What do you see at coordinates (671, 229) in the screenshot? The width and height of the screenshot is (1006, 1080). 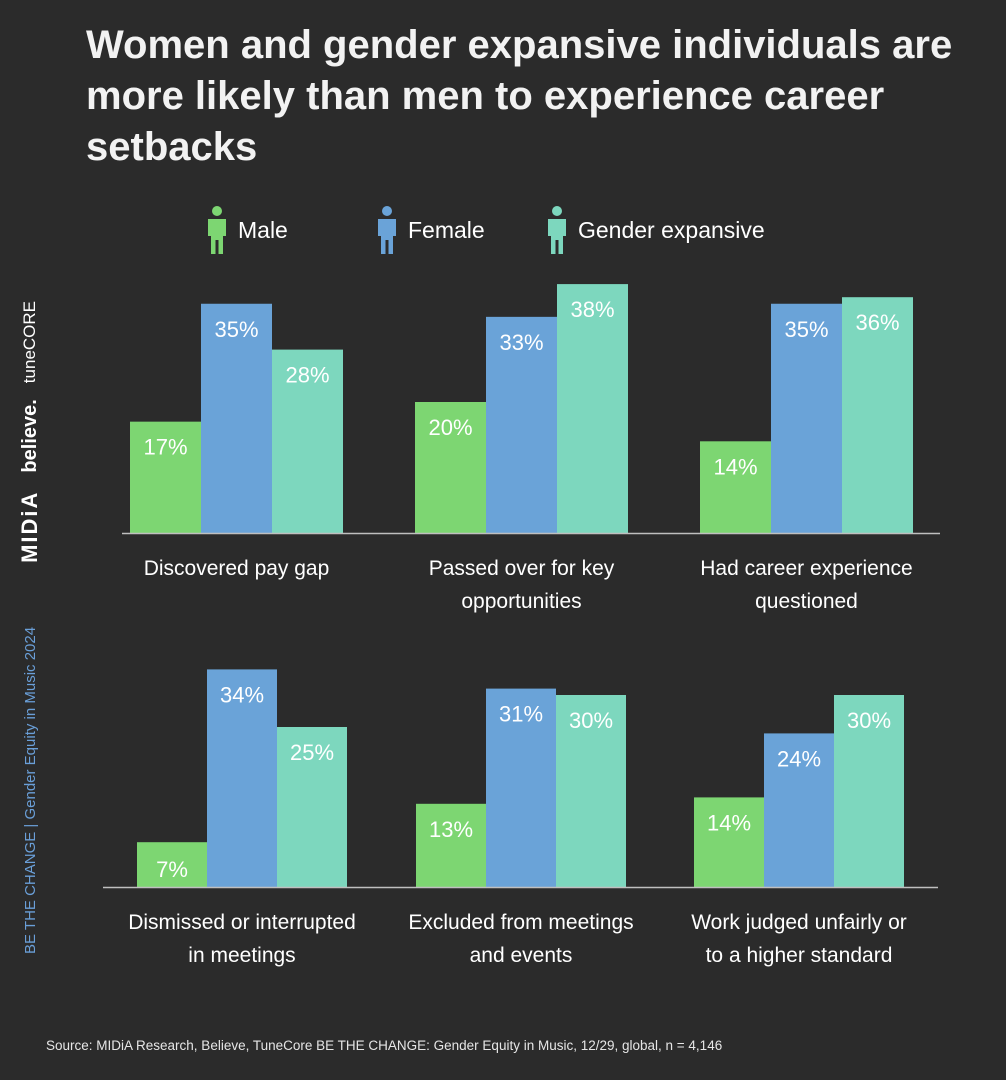 I see `legend-gender-expansive-label: Gender expansive` at bounding box center [671, 229].